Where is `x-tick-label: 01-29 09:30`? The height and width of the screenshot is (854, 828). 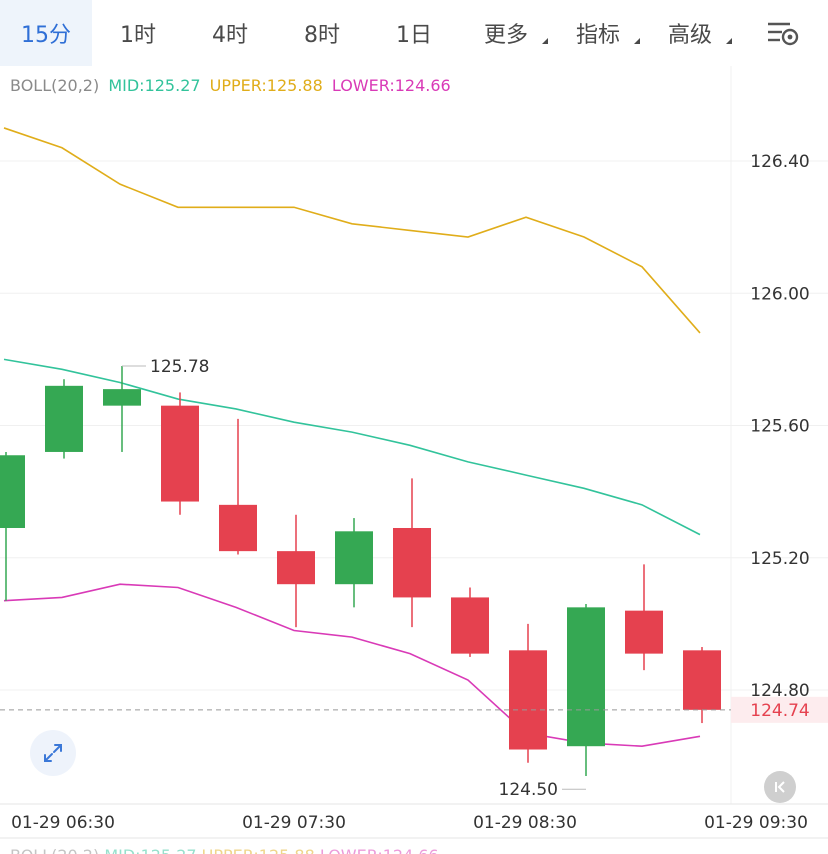 x-tick-label: 01-29 09:30 is located at coordinates (756, 823).